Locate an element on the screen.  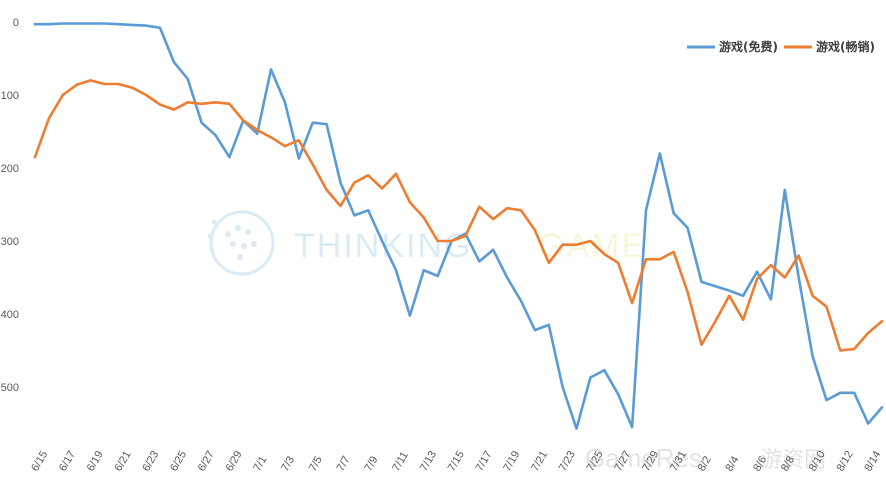
x-tick-label: 7/23 is located at coordinates (567, 461).